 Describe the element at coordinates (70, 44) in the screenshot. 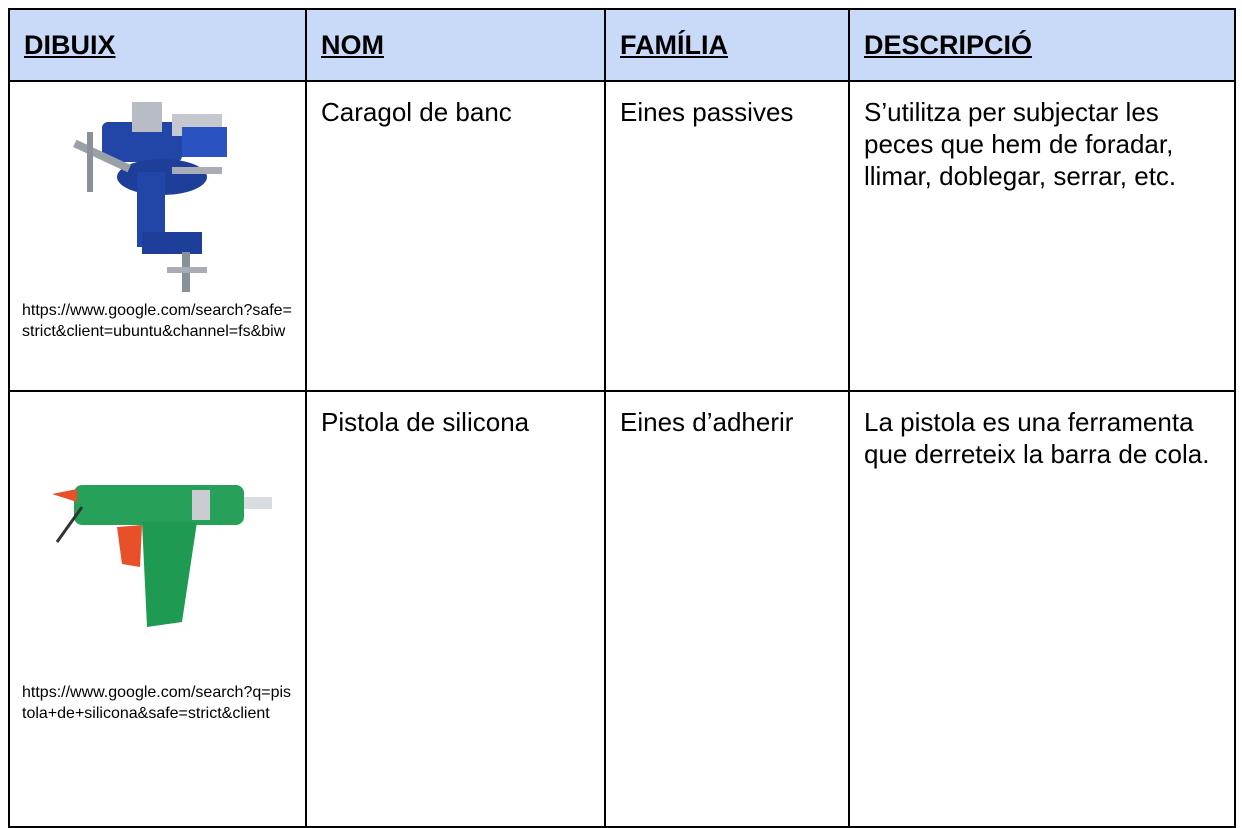

I see `header-text: DIBUIX` at that location.